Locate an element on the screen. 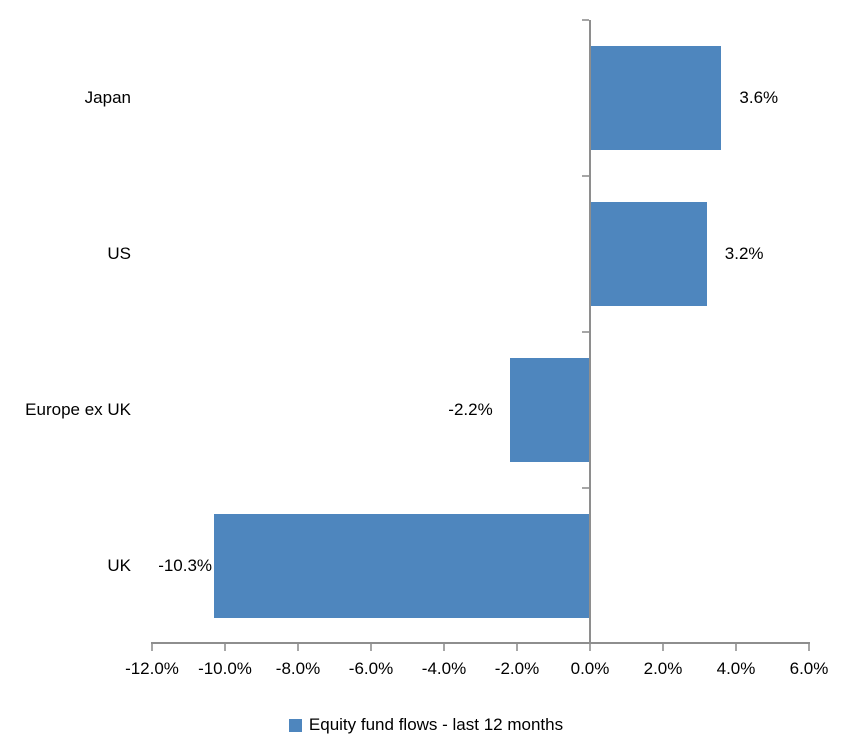 The height and width of the screenshot is (747, 852). x-axis-tick-label: 2.0% is located at coordinates (663, 668).